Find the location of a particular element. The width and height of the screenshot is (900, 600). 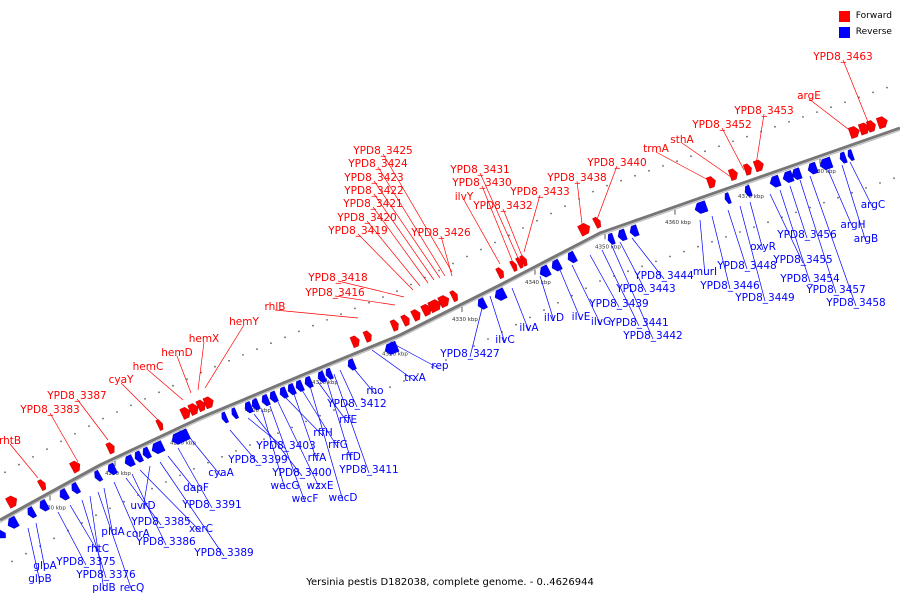

reverse-gene-label: murI is located at coordinates (705, 272).